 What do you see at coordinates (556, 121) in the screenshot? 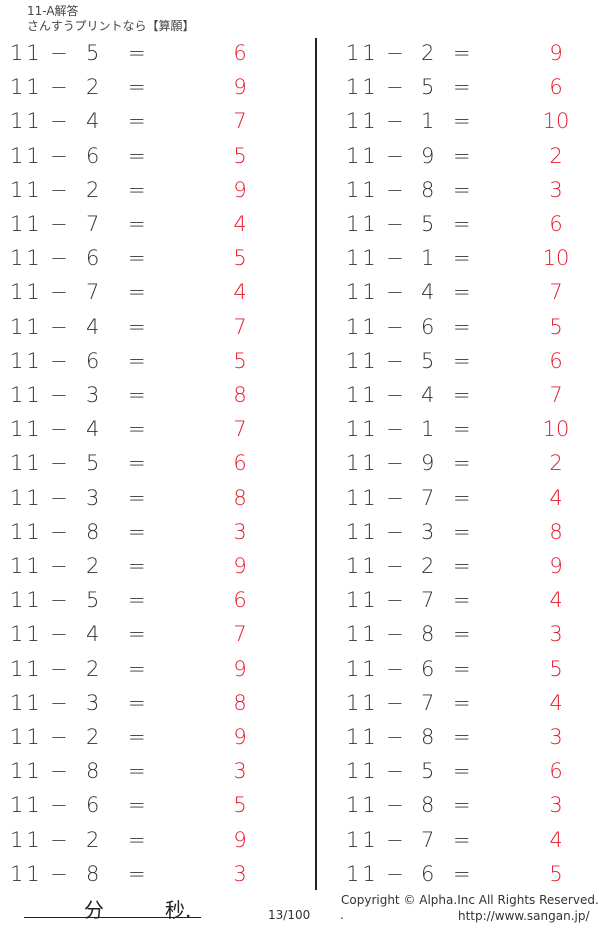
I see `answer: 10` at bounding box center [556, 121].